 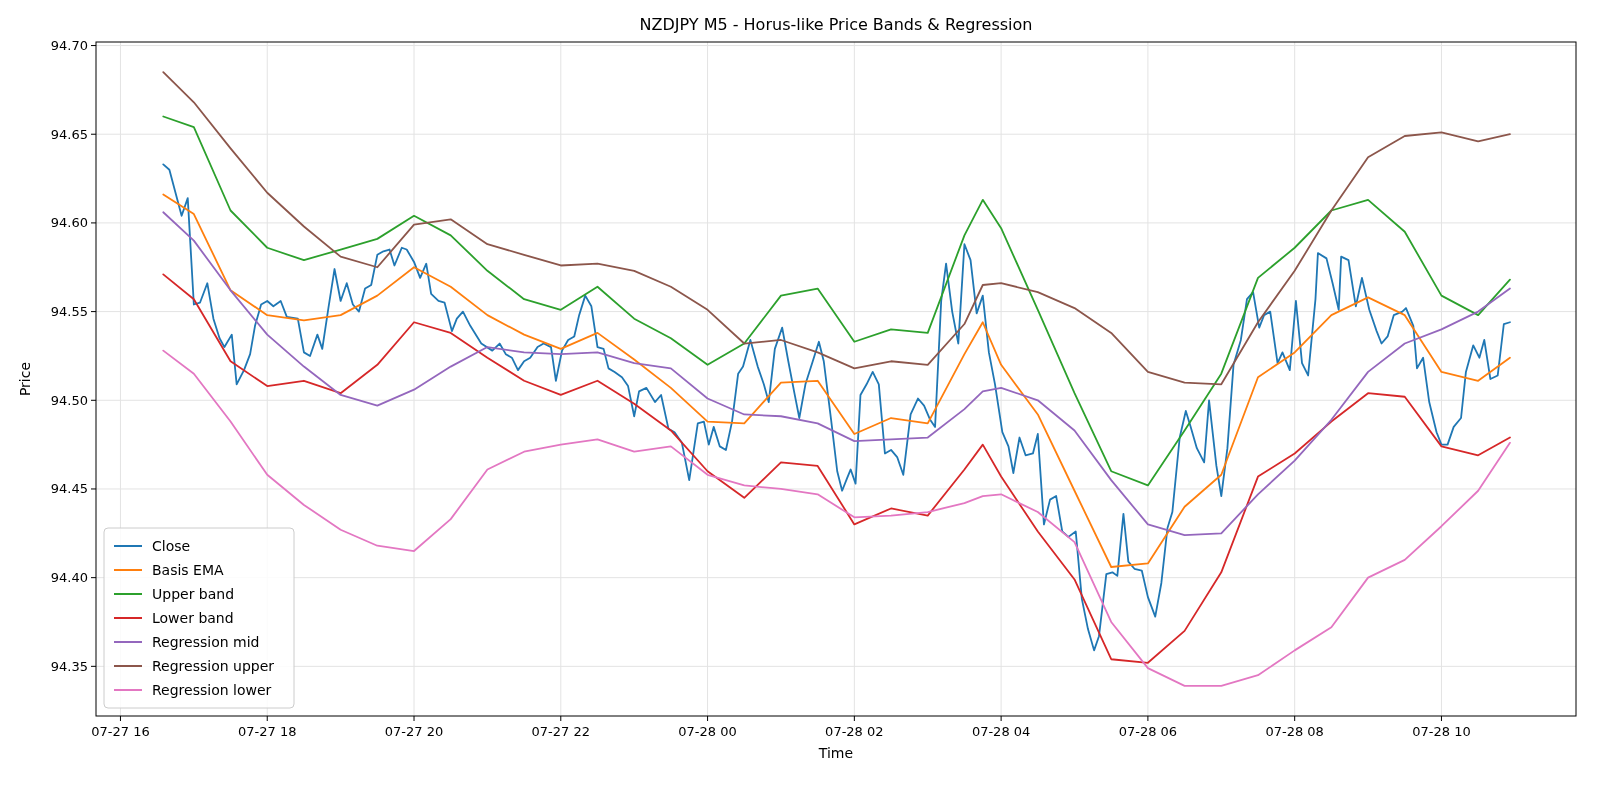 I want to click on y-tick-label: 94.65, so click(x=69, y=134).